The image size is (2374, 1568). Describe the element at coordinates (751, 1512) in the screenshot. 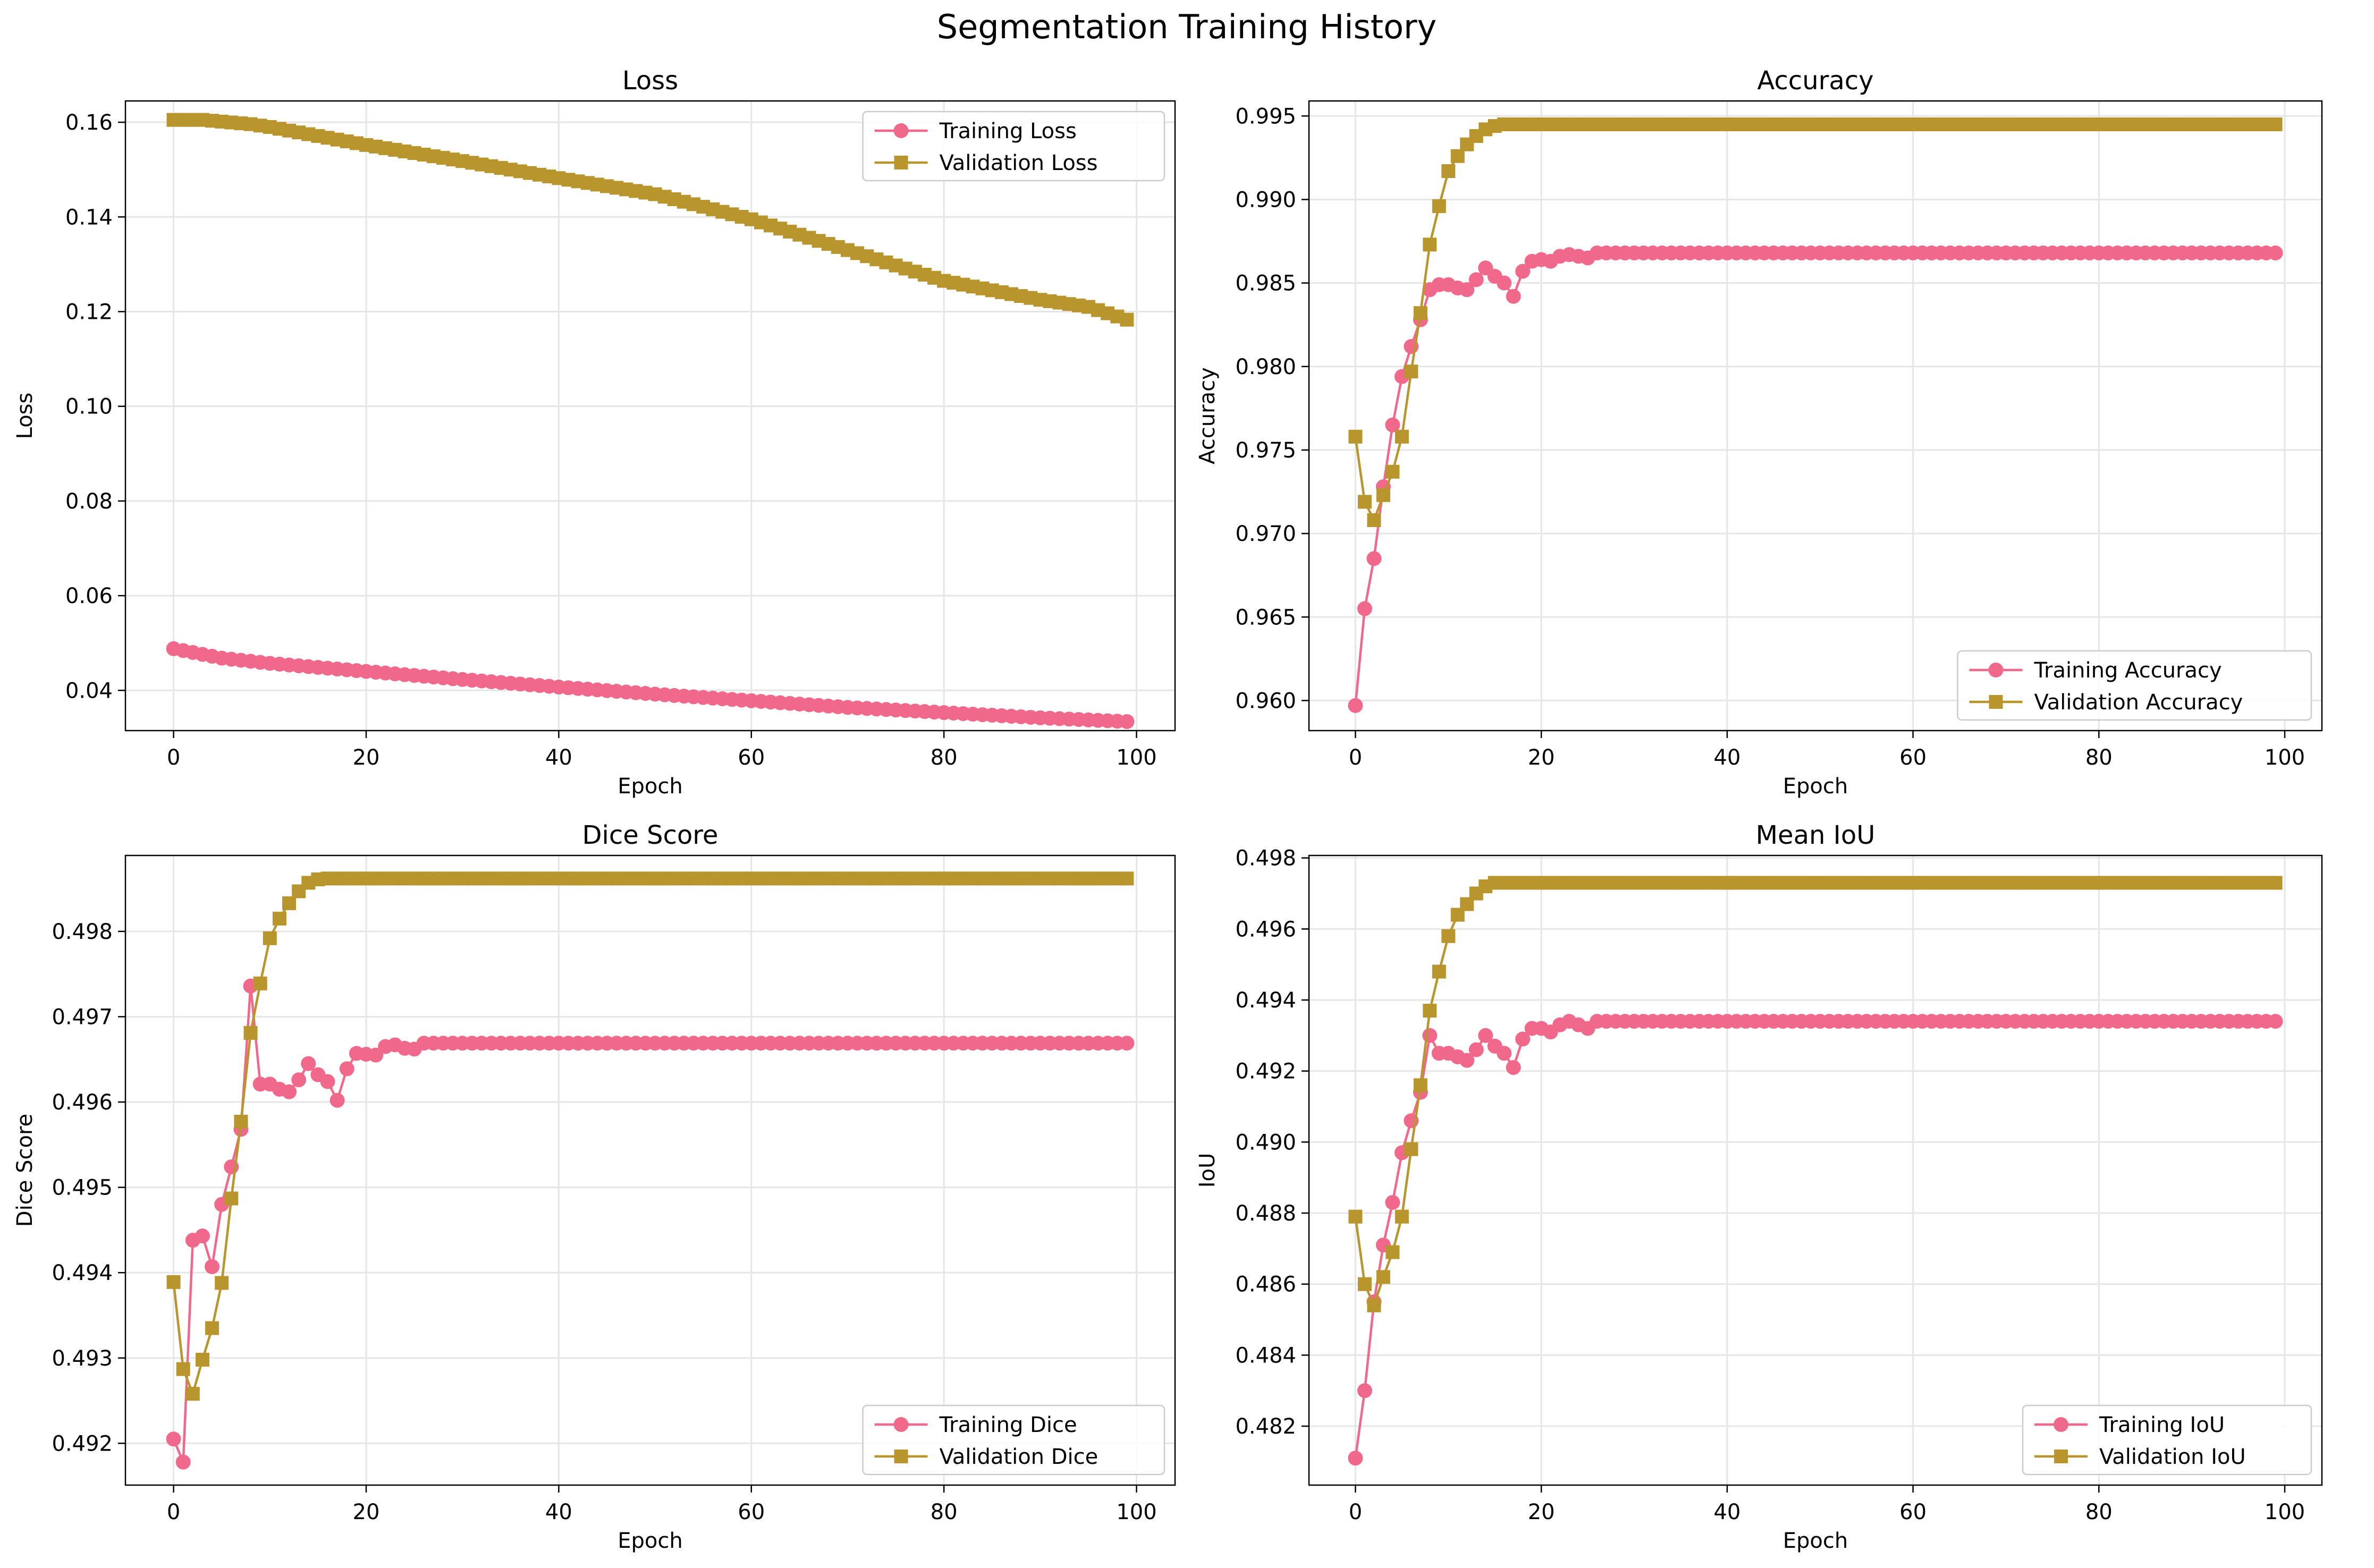

I see `dice-score-xtick-label: 60` at that location.